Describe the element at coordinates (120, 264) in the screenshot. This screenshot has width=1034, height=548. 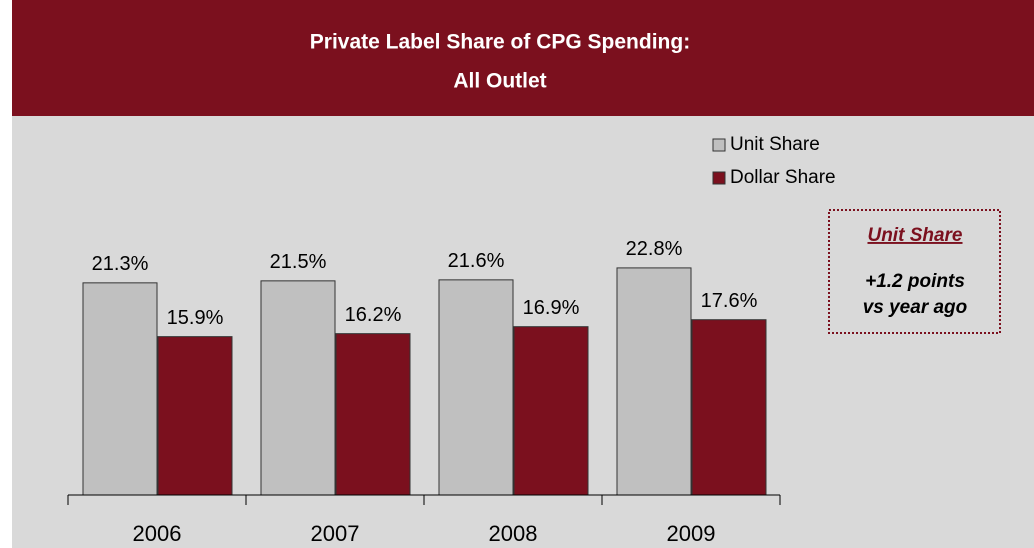
I see `data-label: 21.3%` at that location.